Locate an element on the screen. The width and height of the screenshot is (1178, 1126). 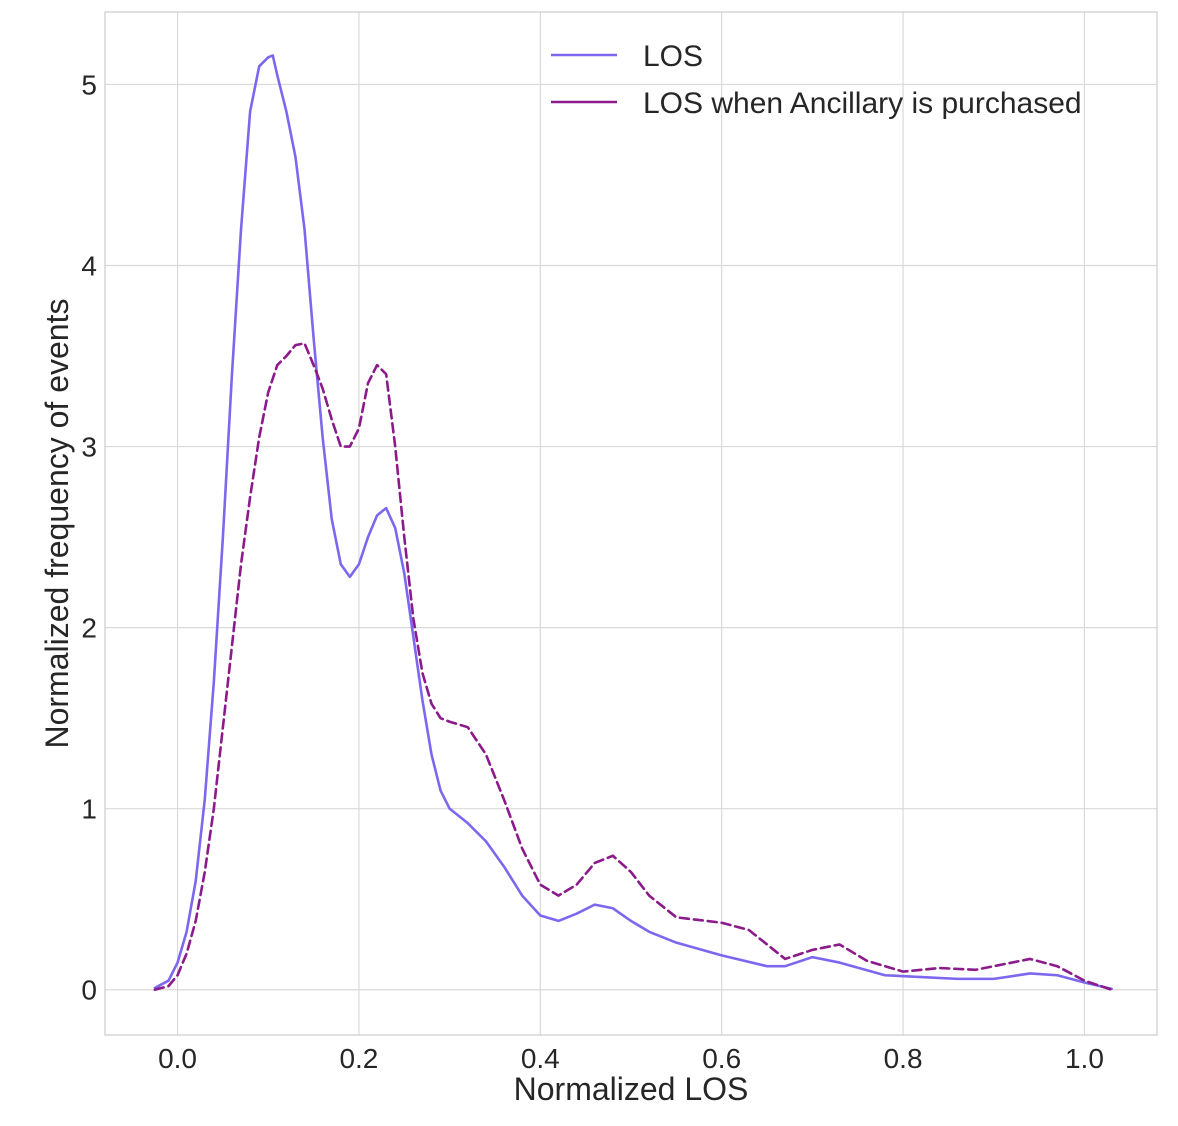
x-tick-label: 0.6 is located at coordinates (721, 1058).